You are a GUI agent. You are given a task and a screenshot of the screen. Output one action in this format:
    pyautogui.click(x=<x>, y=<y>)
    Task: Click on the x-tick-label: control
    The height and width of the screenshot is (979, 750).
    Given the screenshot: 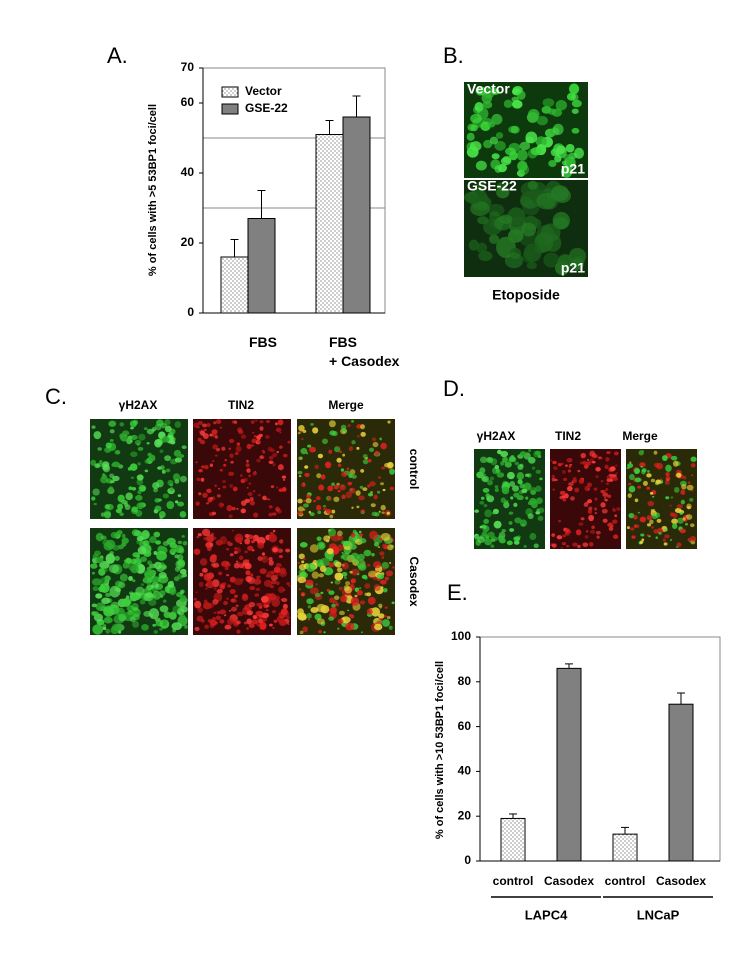 What is the action you would take?
    pyautogui.click(x=625, y=881)
    